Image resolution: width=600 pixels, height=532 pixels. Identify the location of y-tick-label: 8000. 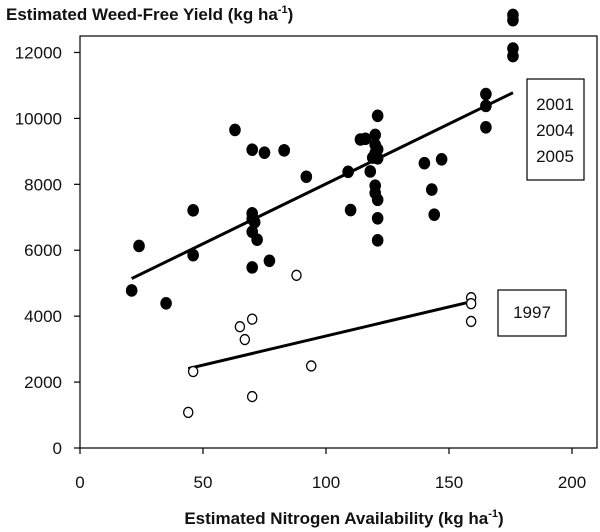
(43, 184).